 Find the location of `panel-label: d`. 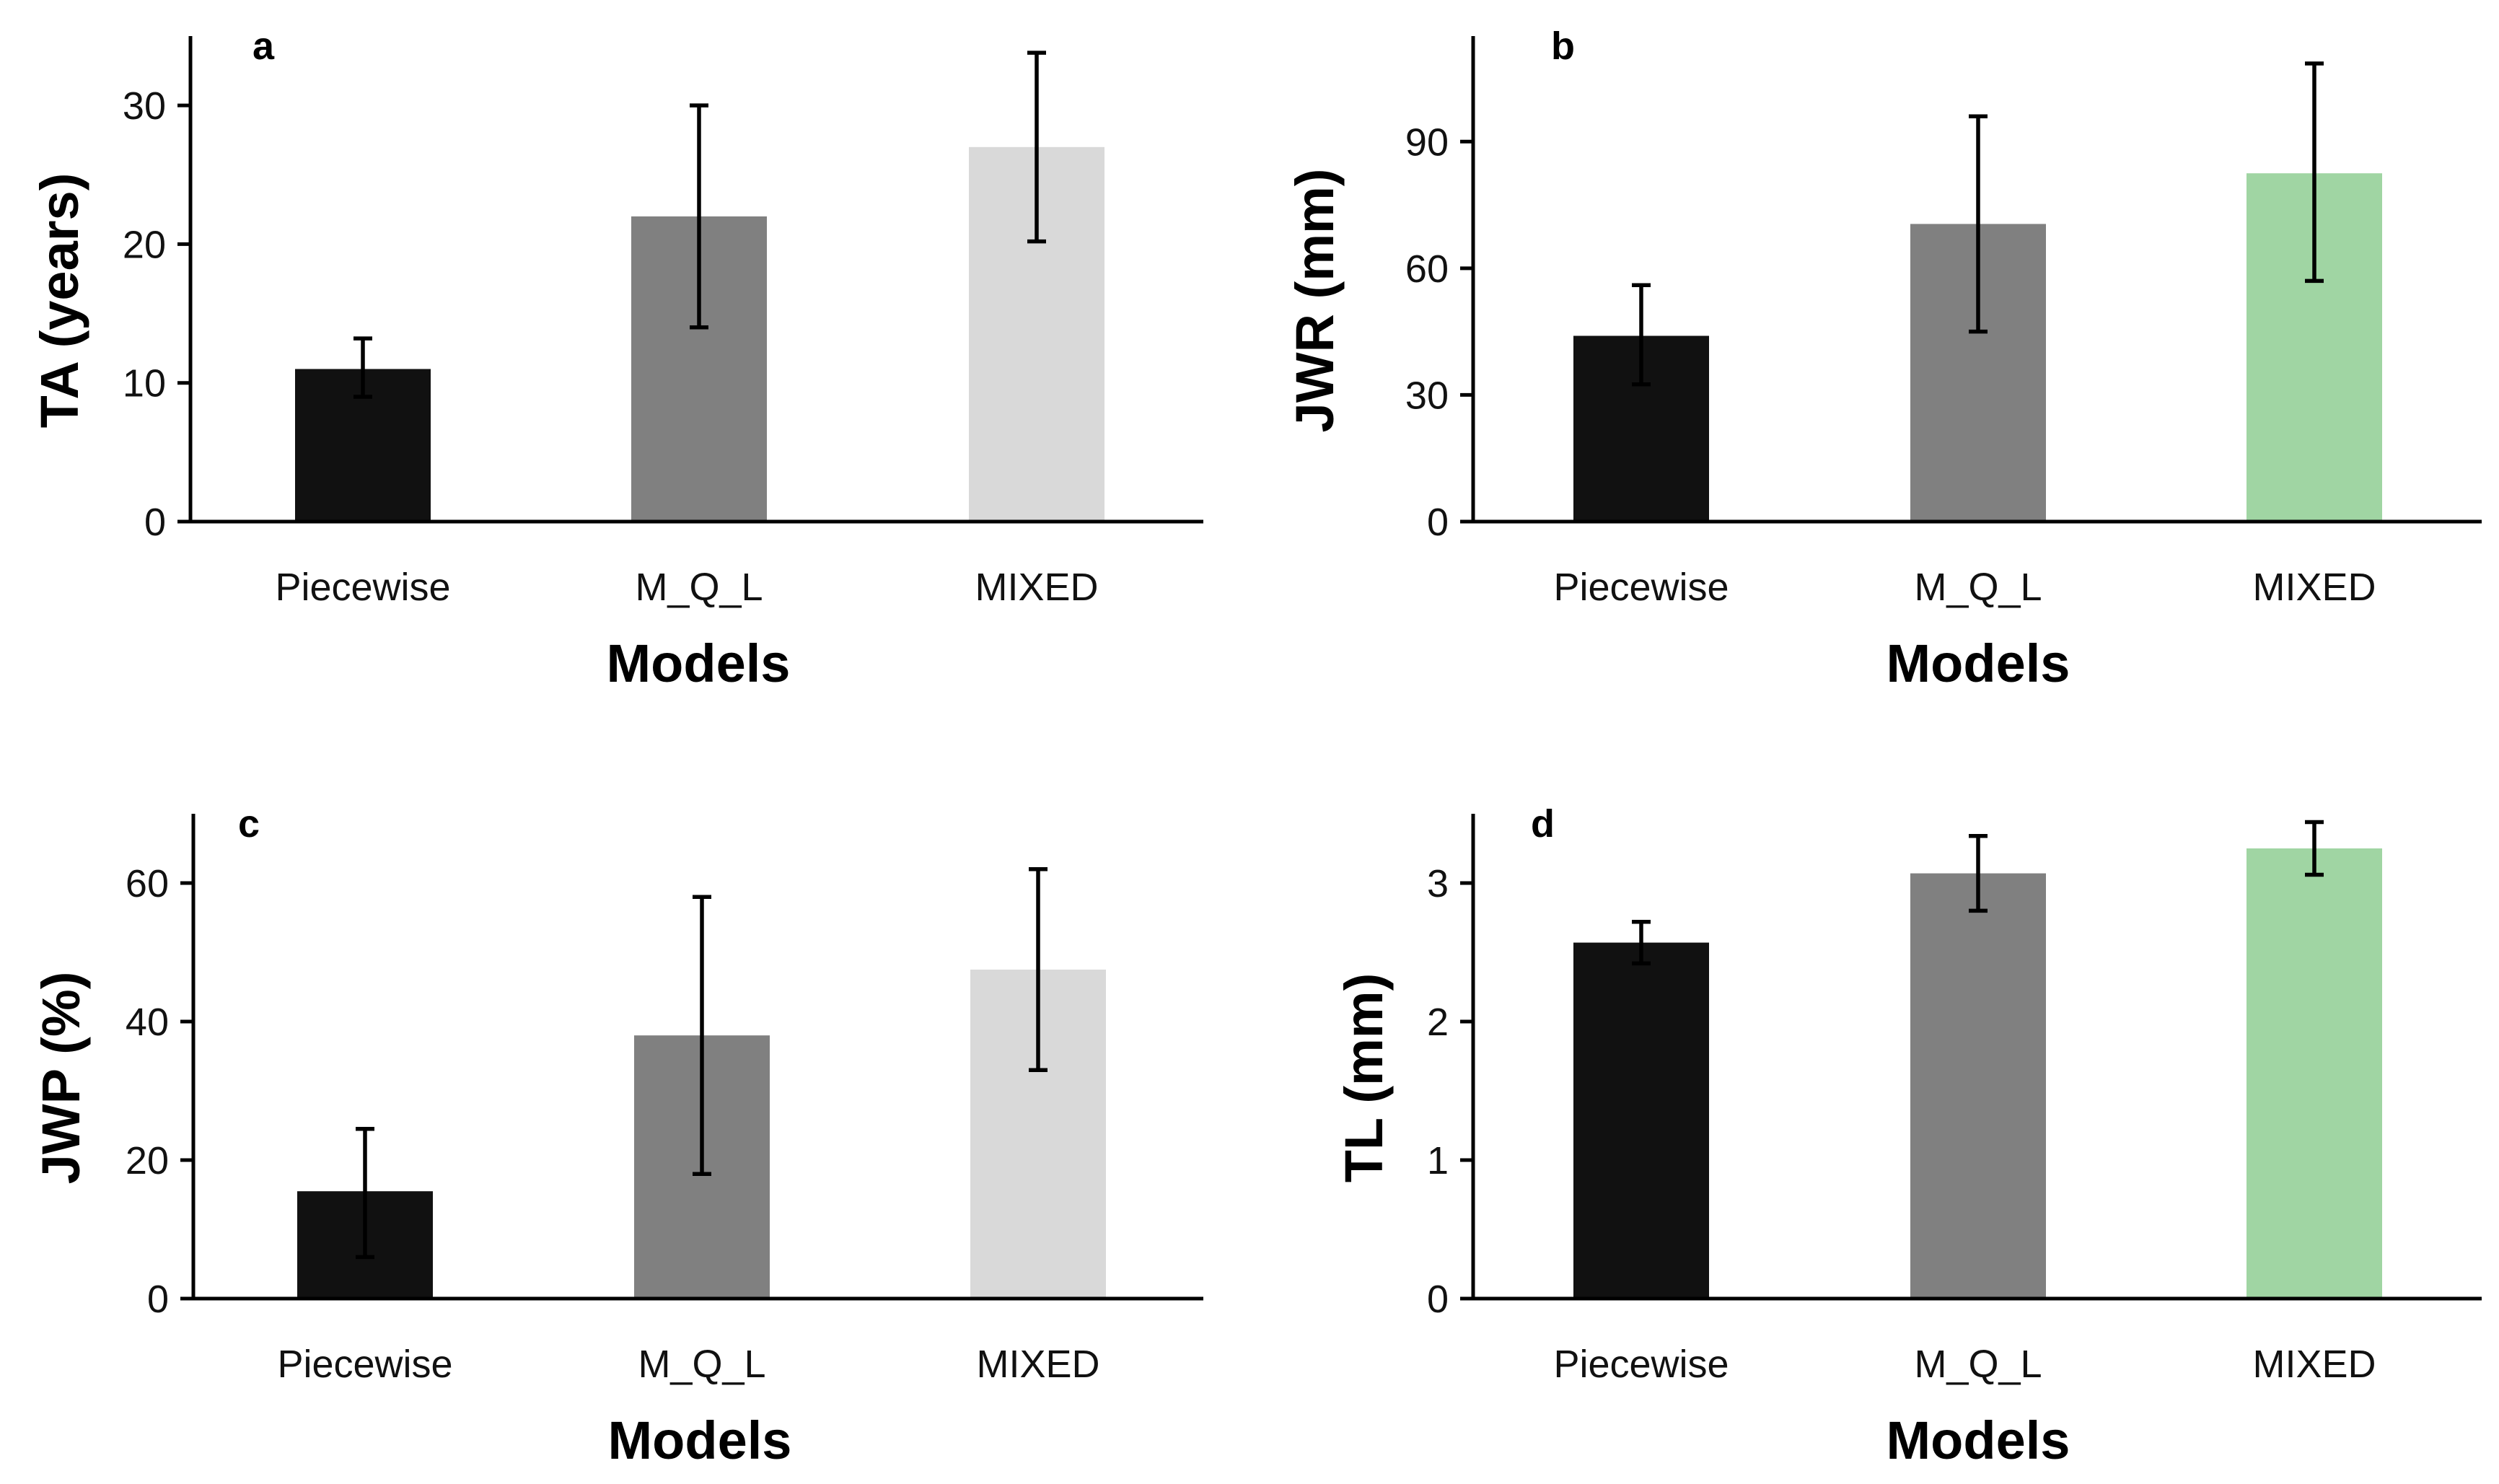

panel-label: d is located at coordinates (1543, 824).